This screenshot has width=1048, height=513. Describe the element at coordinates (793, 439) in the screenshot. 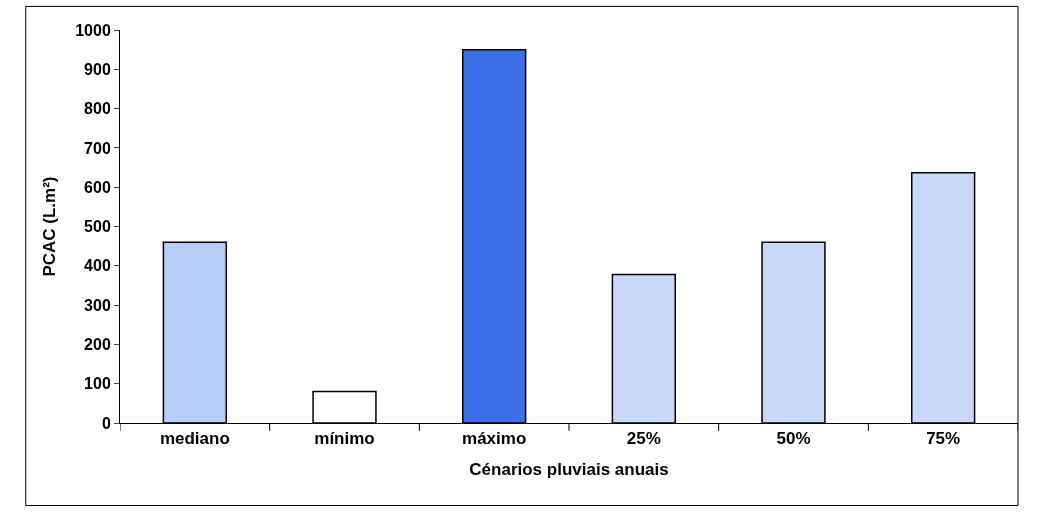

I see `x-tick-label: 50%` at that location.